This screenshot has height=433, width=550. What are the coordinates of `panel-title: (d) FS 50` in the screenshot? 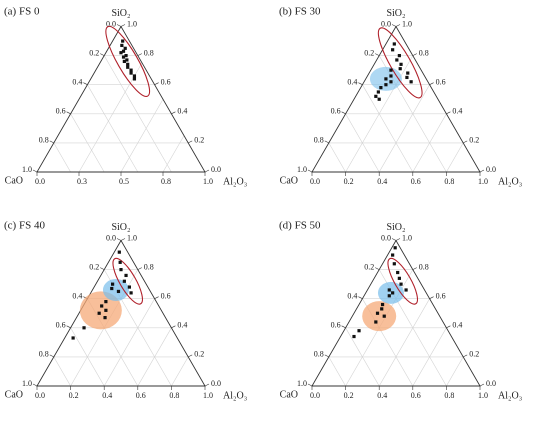 It's located at (300, 226).